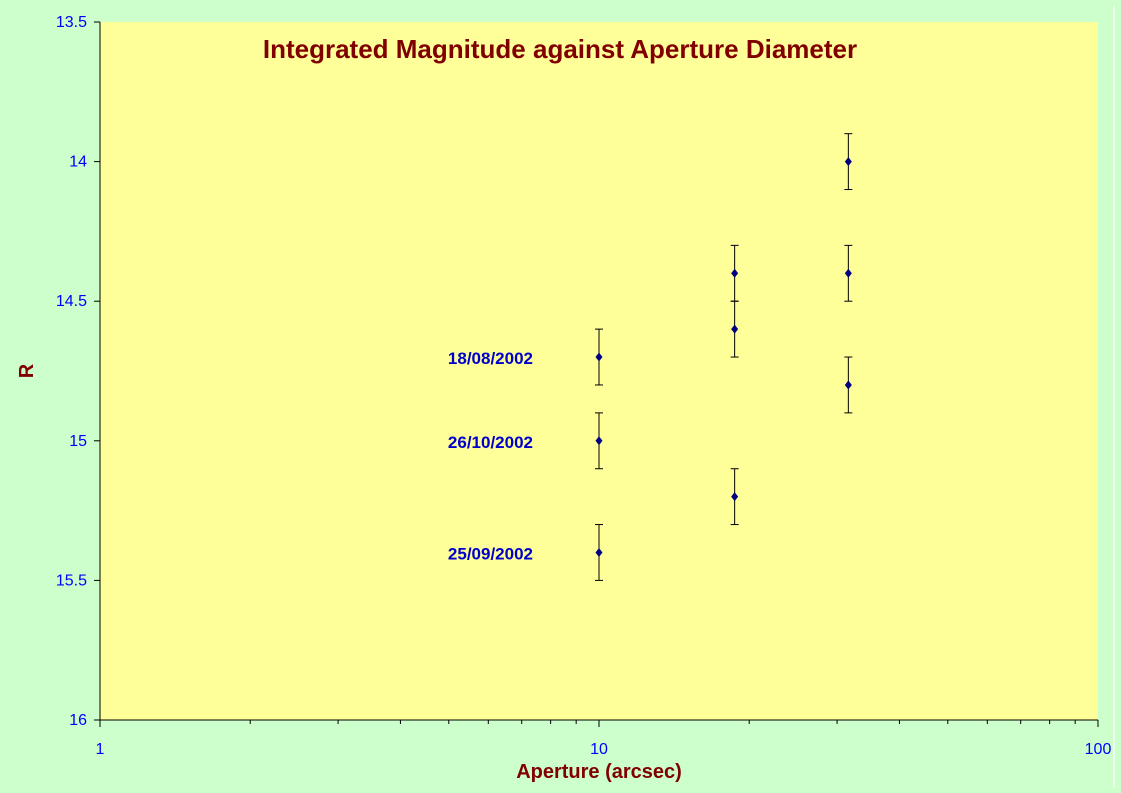  I want to click on y-tick-label: 15.5, so click(71, 580).